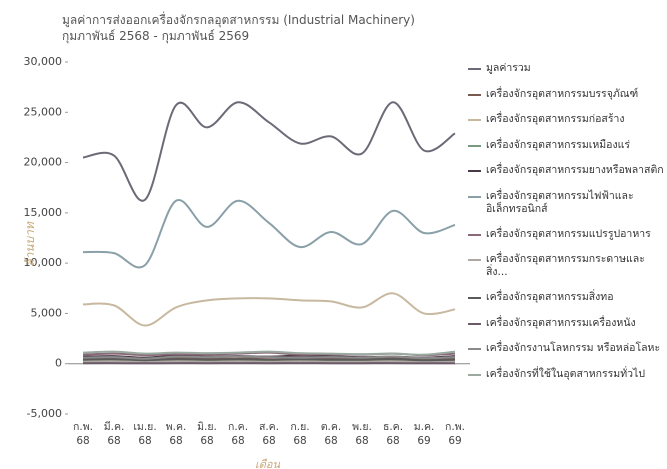 This screenshot has height=469, width=667. I want to click on legend-entry: เครื่องจักรอุตสาหกรรมก่อสร้าง, so click(566, 119).